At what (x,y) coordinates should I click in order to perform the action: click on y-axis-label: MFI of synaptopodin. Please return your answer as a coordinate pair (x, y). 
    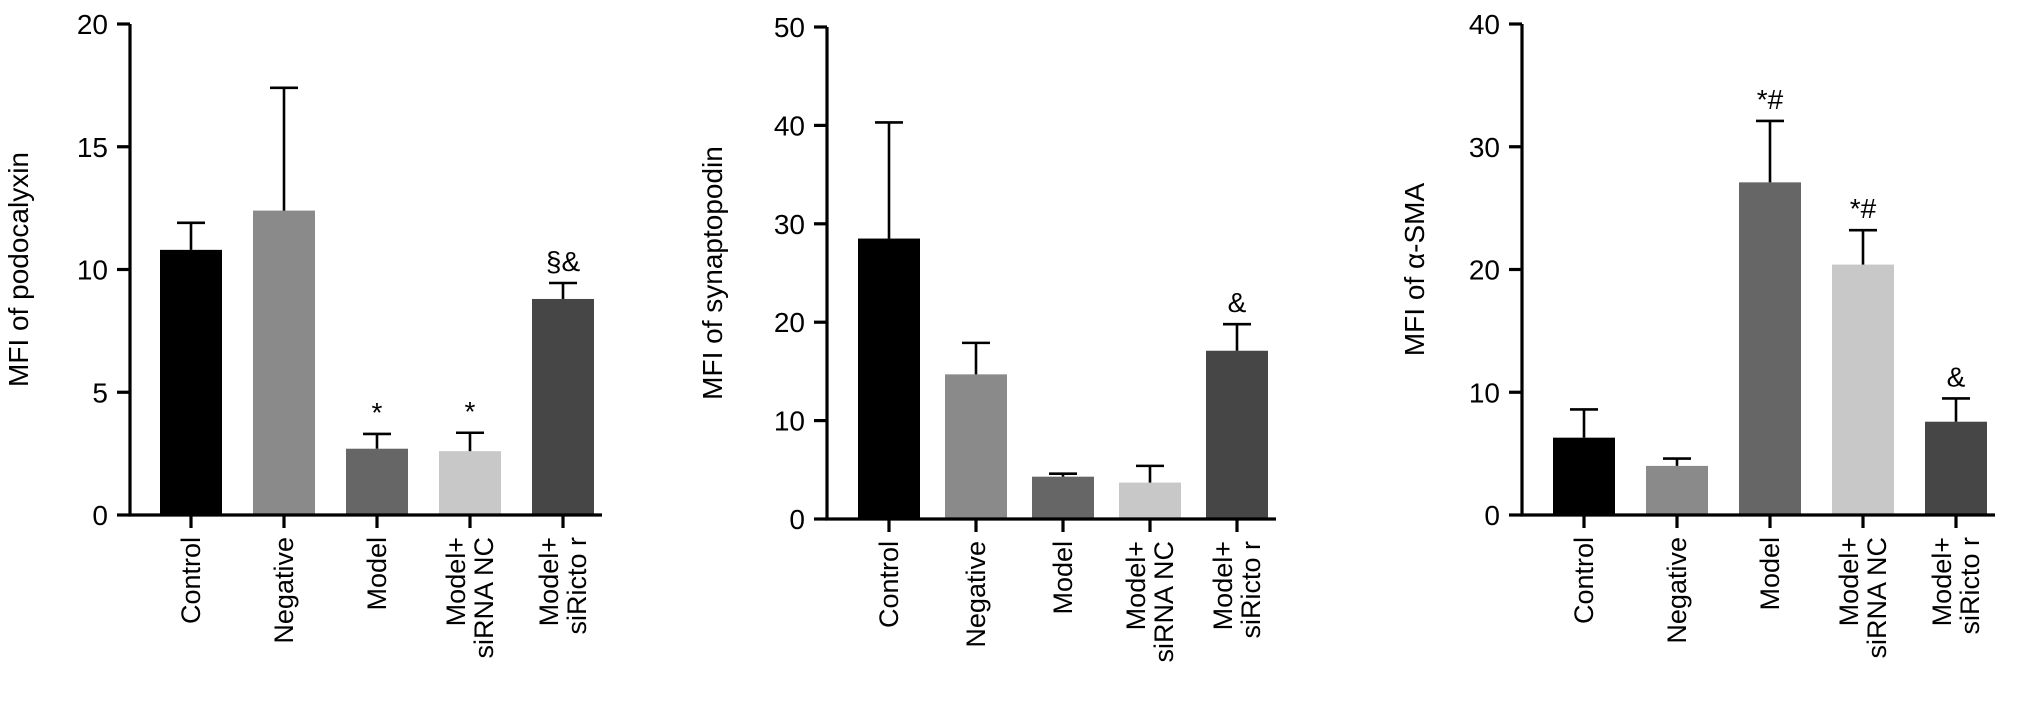
    Looking at the image, I should click on (712, 273).